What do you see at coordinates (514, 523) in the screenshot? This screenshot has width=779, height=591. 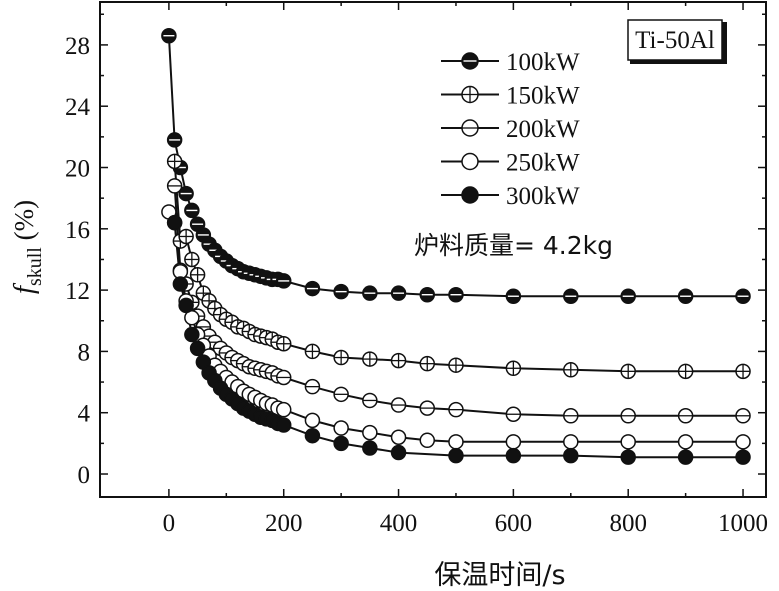 I see `x-tick-label: 600` at bounding box center [514, 523].